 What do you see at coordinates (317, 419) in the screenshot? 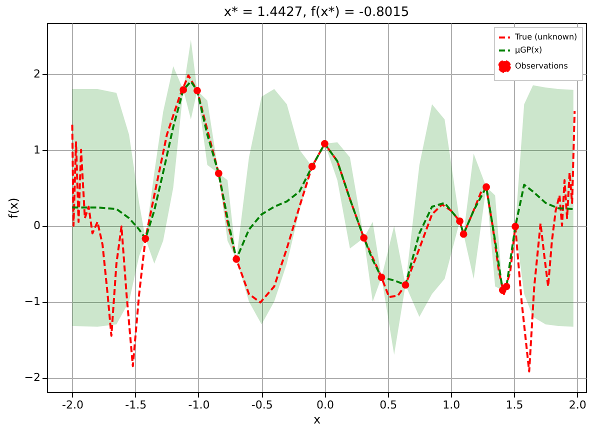
I see `x-axis-title: x` at bounding box center [317, 419].